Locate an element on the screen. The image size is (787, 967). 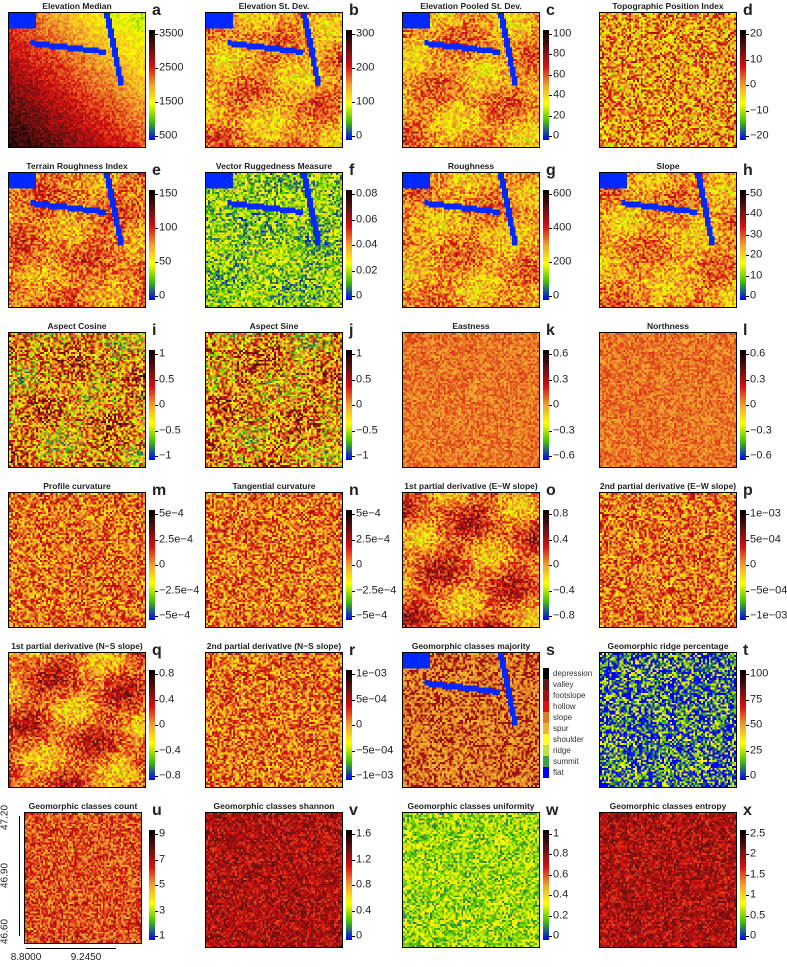
colorbar-label: −20 is located at coordinates (759, 135).